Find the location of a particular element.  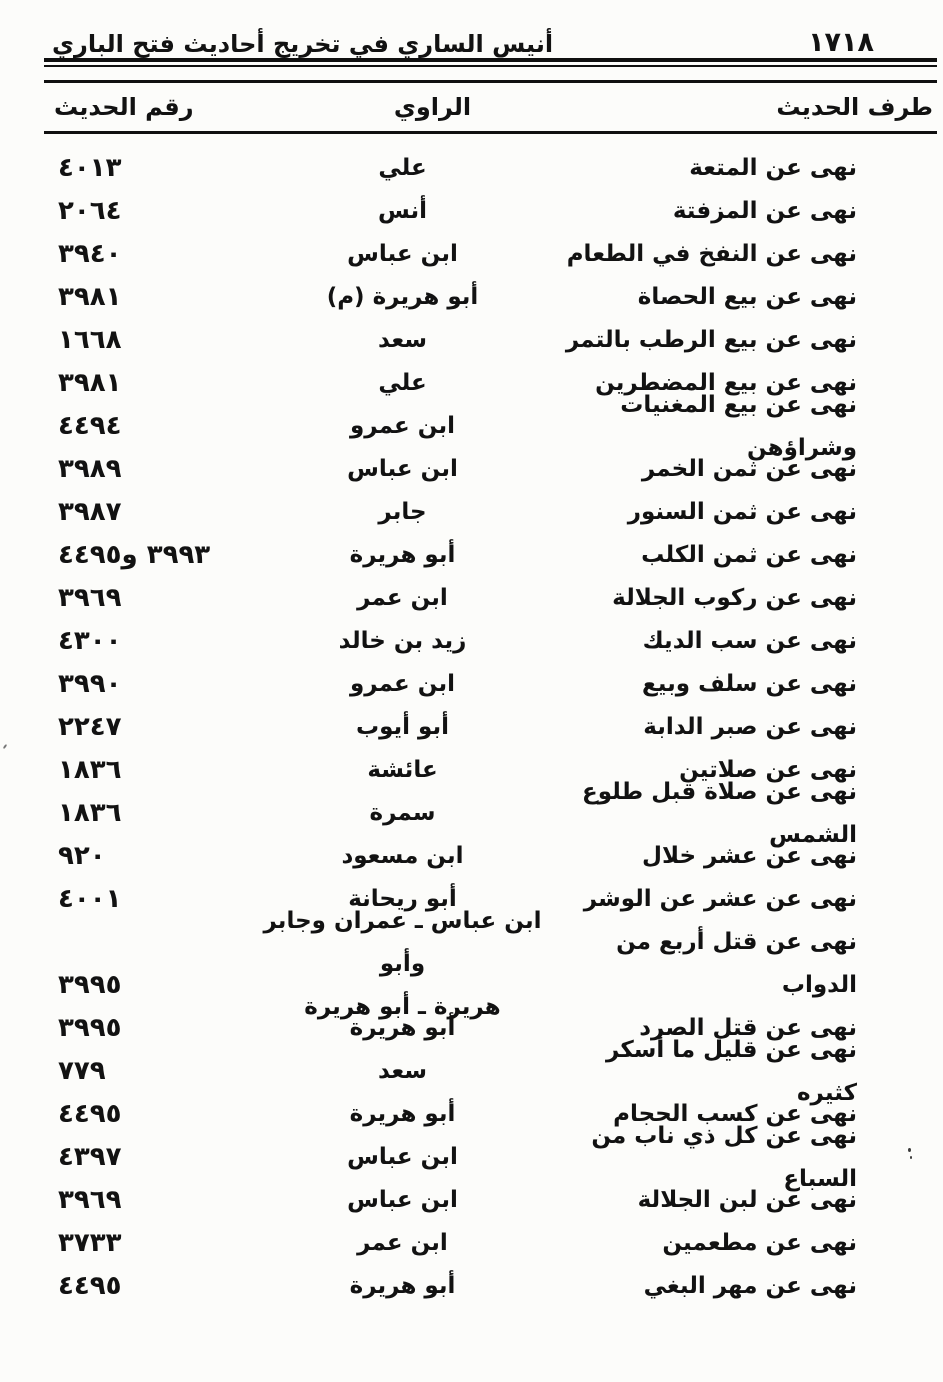

hadith-text: نهى عن مهر البغي is located at coordinates (750, 1286).